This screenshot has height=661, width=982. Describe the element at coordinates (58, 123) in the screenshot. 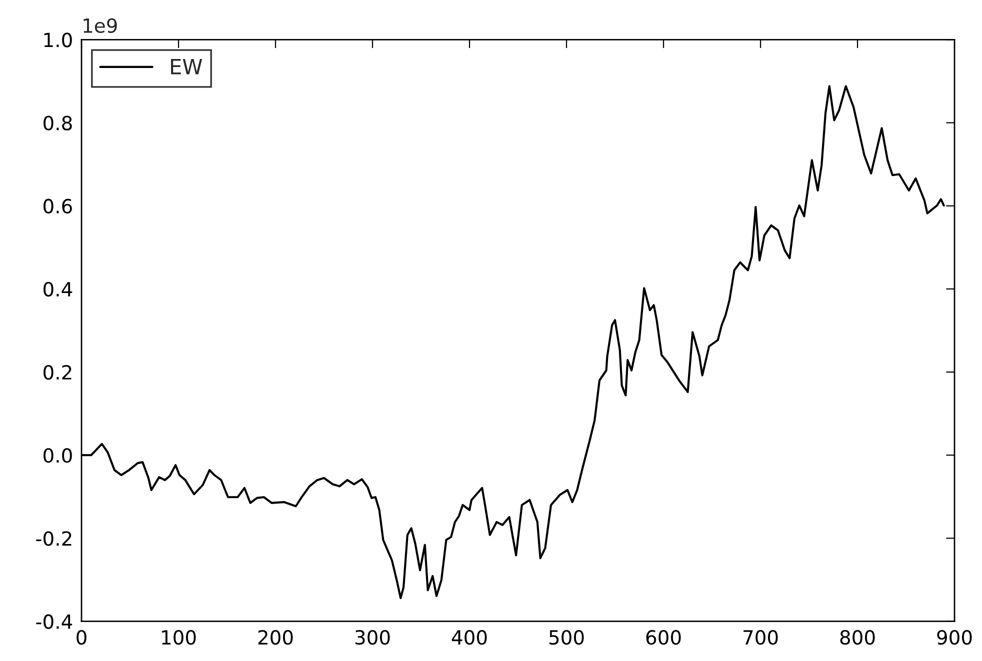

I see `y-tick-label: 0.8` at that location.